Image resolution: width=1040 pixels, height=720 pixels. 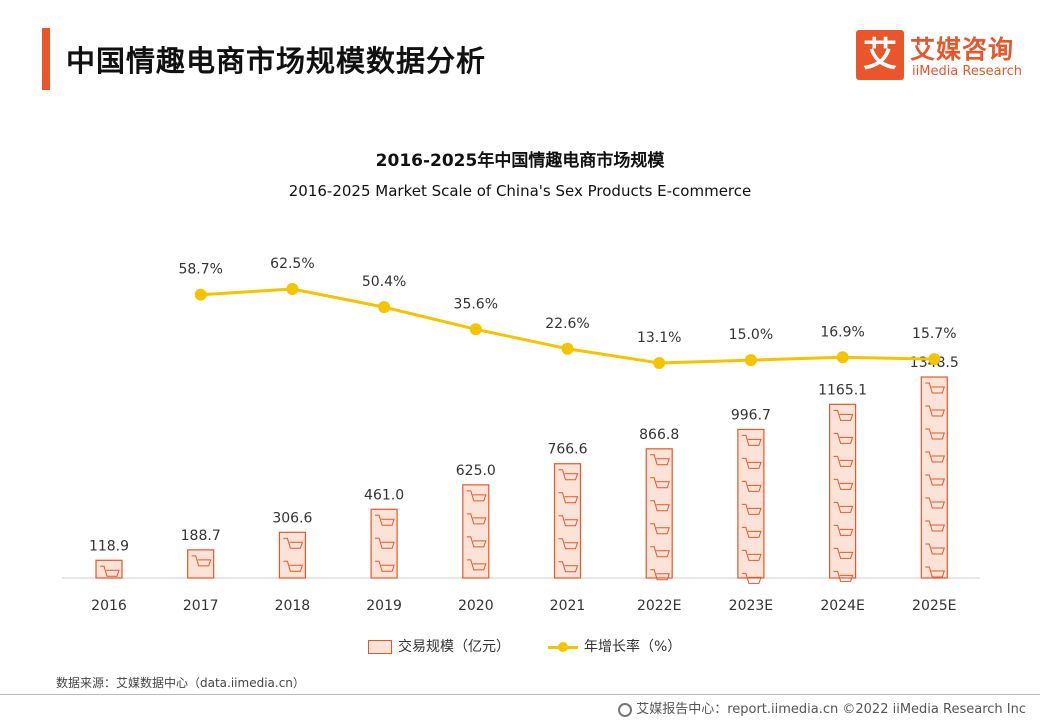 What do you see at coordinates (934, 606) in the screenshot?
I see `x-tick-2025E: 2025E` at bounding box center [934, 606].